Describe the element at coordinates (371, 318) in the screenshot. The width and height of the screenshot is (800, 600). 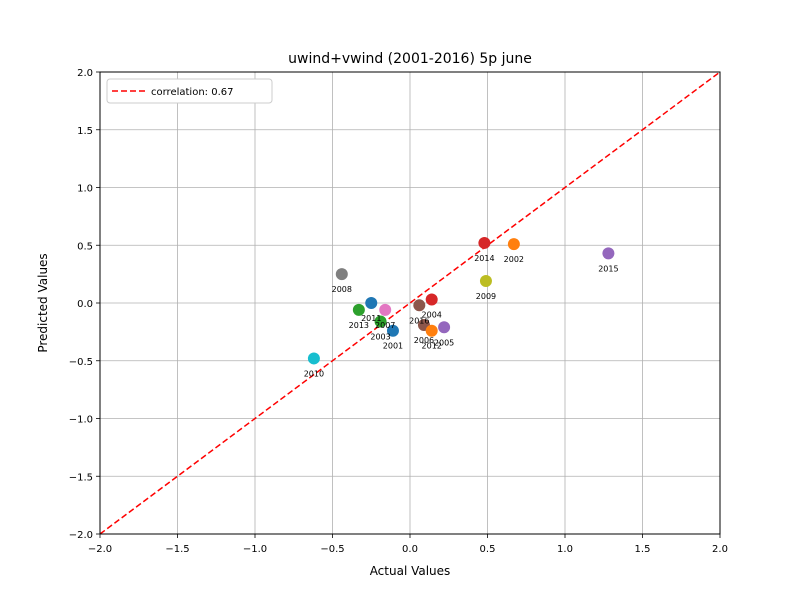
I see `point-label-2011: 2011` at that location.